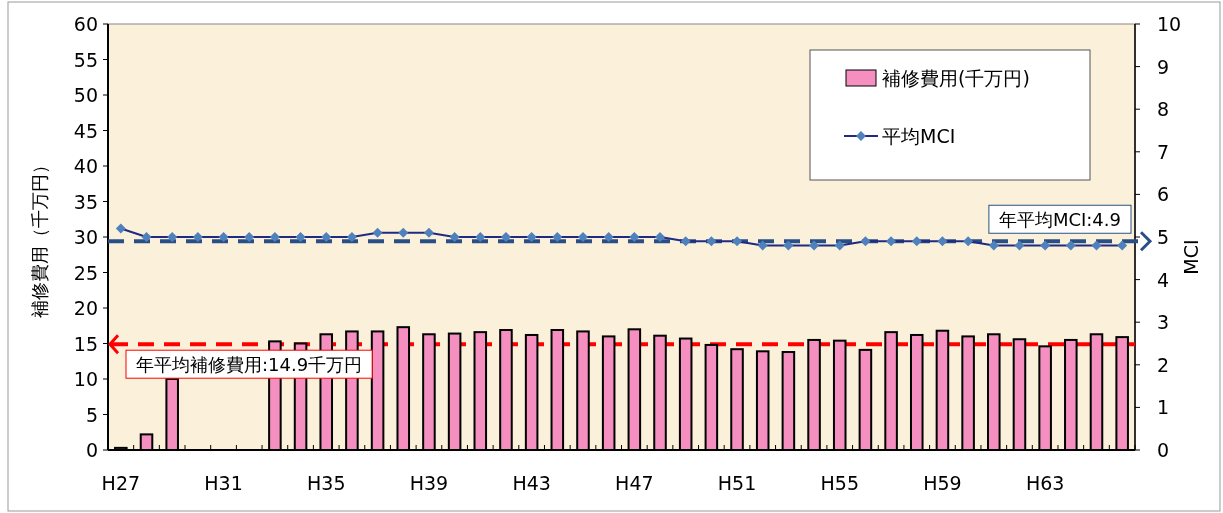 This screenshot has height=513, width=1223. Describe the element at coordinates (85, 130) in the screenshot. I see `y-tick-label: 45` at that location.